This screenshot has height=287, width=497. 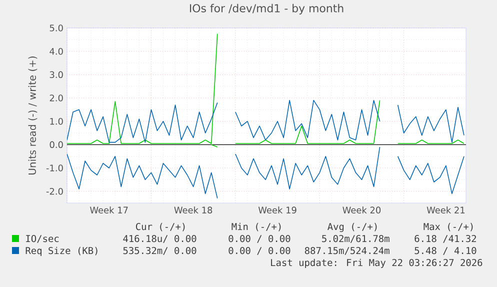 What do you see at coordinates (56, 28) in the screenshot?
I see `y-tick-label: 5.0` at bounding box center [56, 28].